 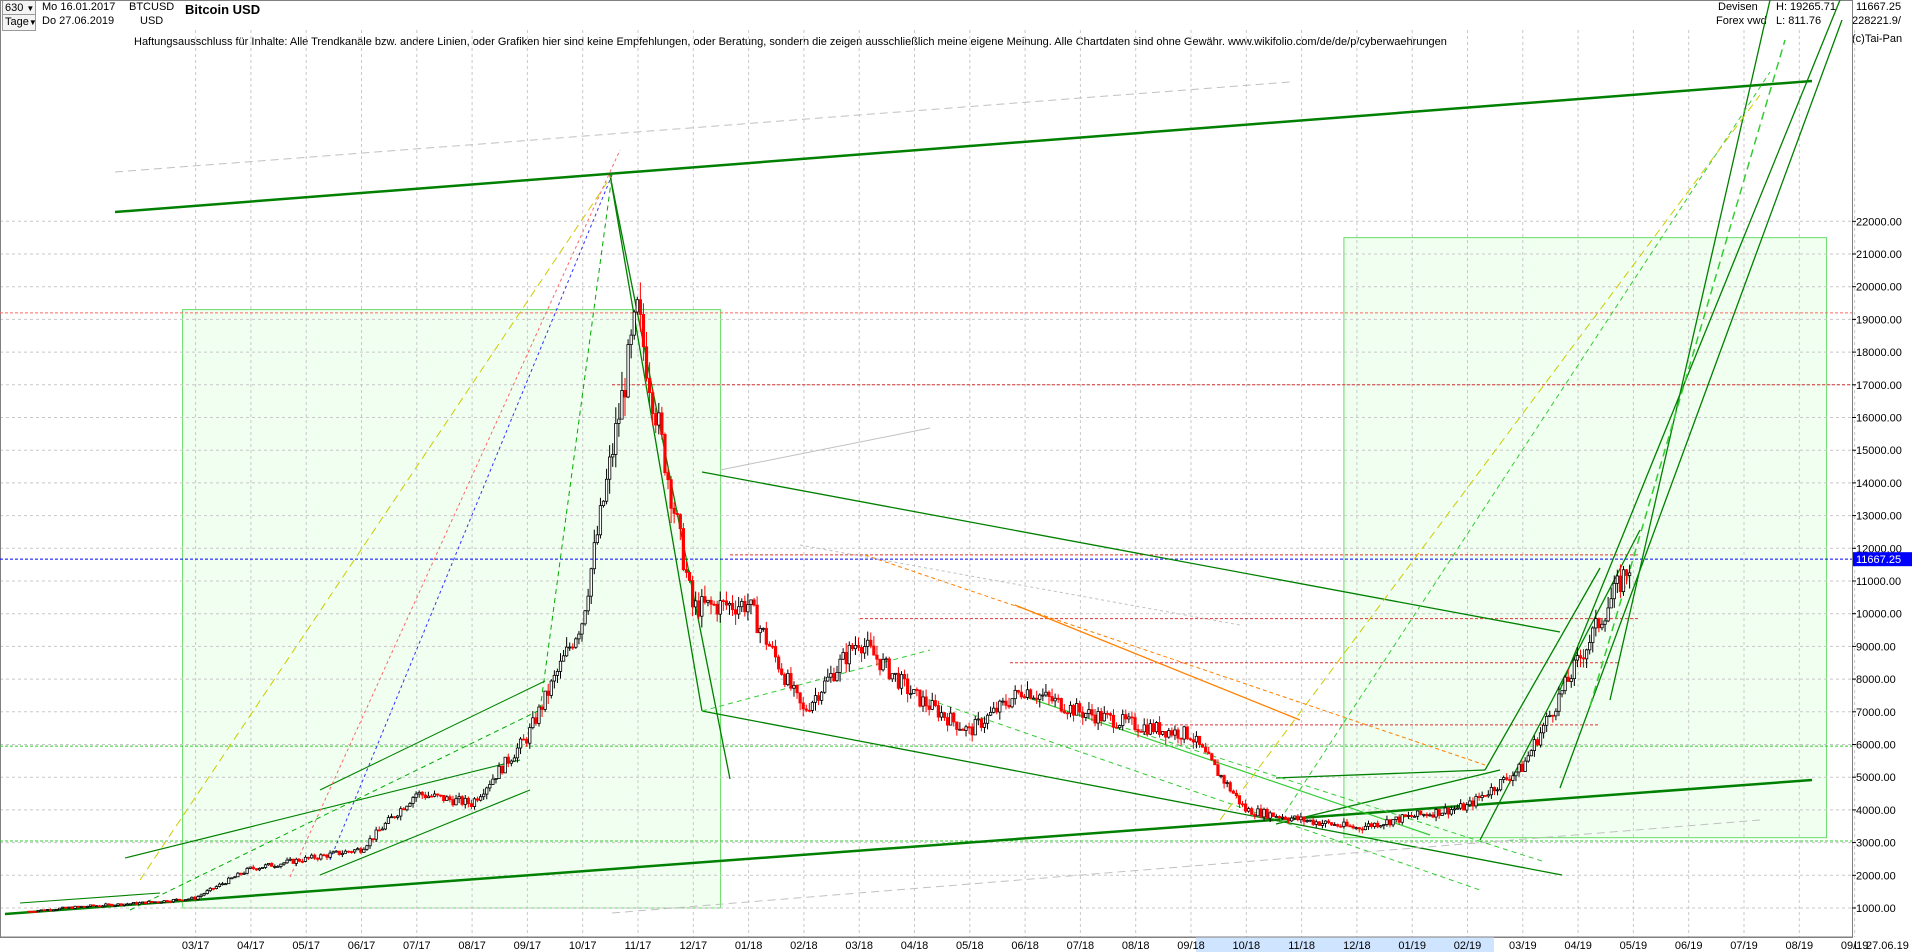 I want to click on unit-value: Tage, so click(x=17, y=22).